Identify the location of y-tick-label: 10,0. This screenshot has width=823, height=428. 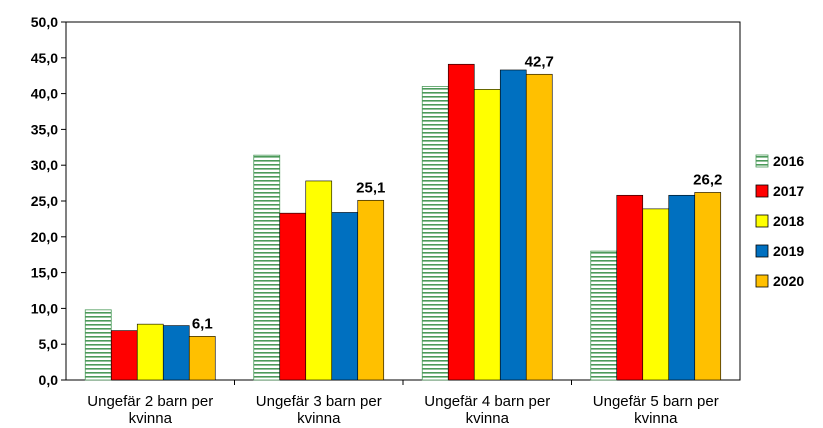
(44, 308).